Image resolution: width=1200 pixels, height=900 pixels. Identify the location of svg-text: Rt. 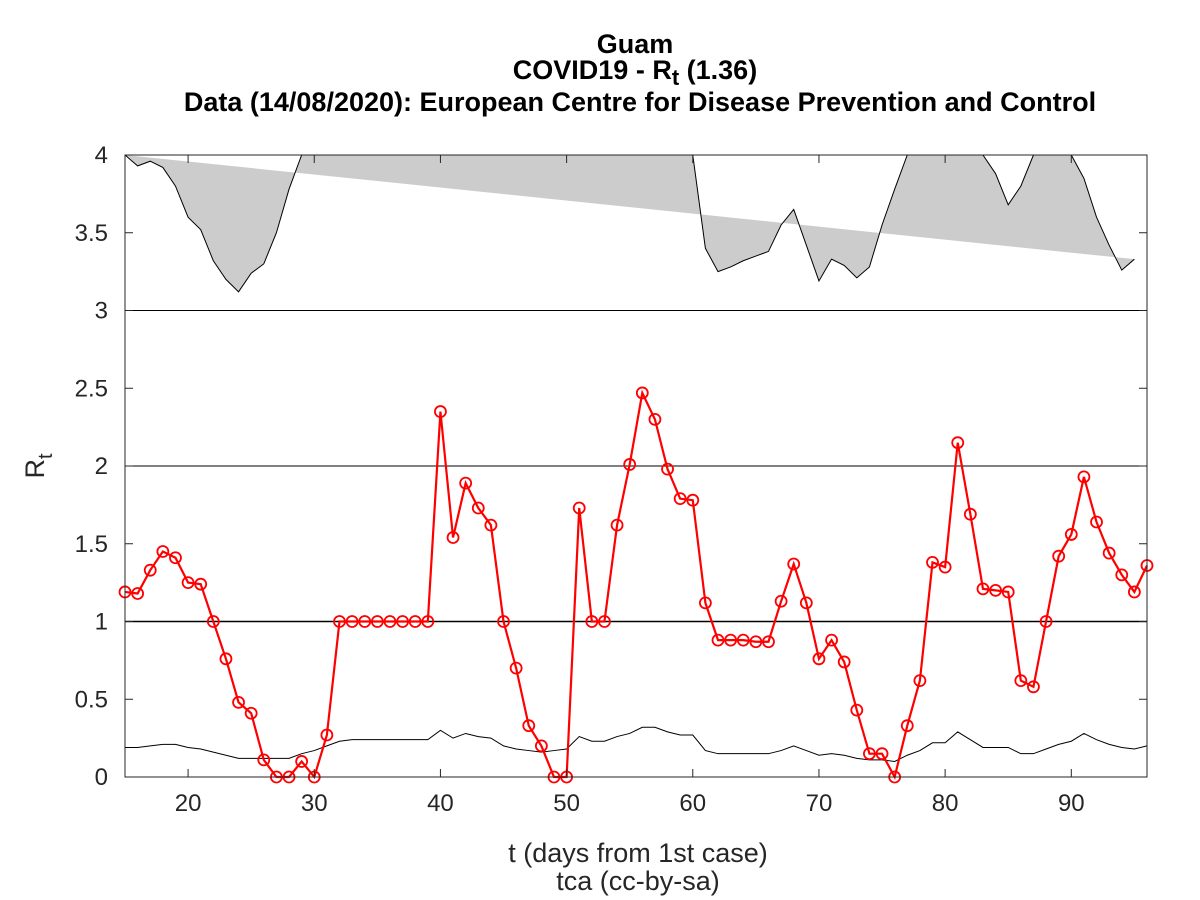
(38, 466).